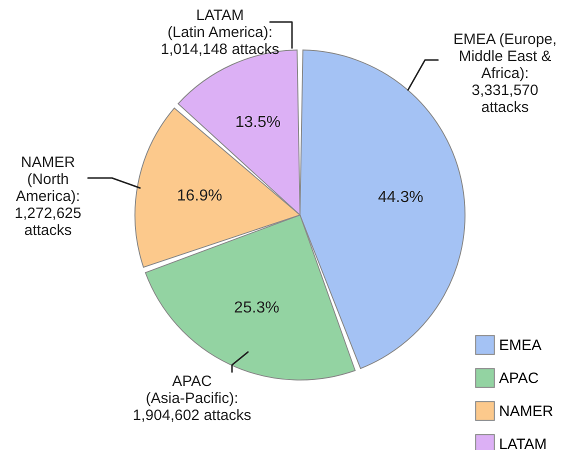  What do you see at coordinates (258, 122) in the screenshot?
I see `data-label: 13.5%` at bounding box center [258, 122].